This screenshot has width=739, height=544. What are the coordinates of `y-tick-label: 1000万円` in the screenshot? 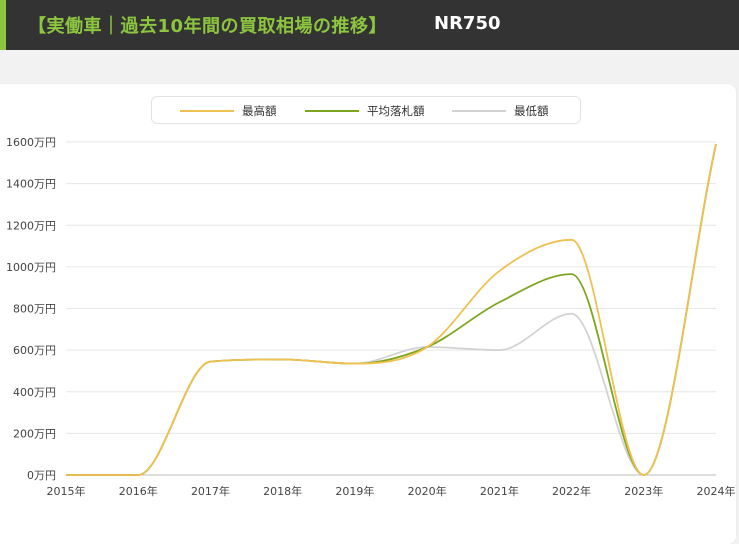 It's located at (31, 267).